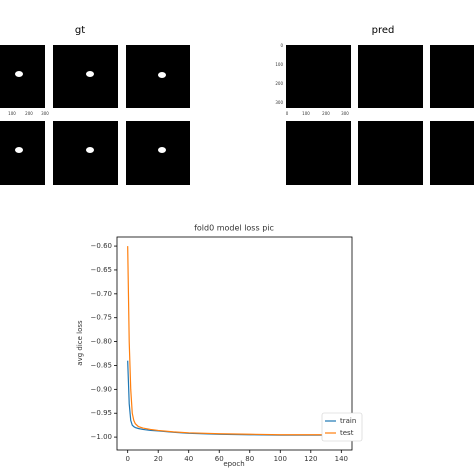 This screenshot has height=474, width=474. Describe the element at coordinates (101, 246) in the screenshot. I see `y-tick-label: −0.60` at that location.